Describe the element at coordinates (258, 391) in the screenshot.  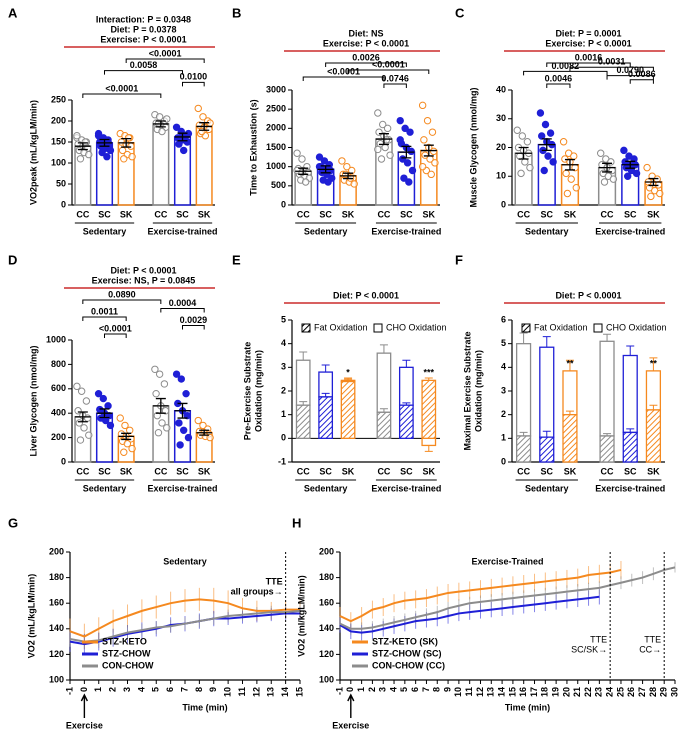
I see `y-axis-label: Oxidation (mg/min)` at that location.